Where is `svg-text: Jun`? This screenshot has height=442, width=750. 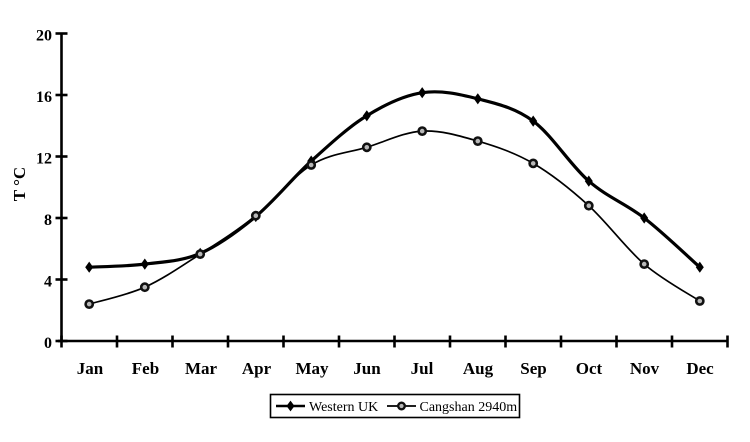
svg-text: Jun is located at coordinates (367, 368).